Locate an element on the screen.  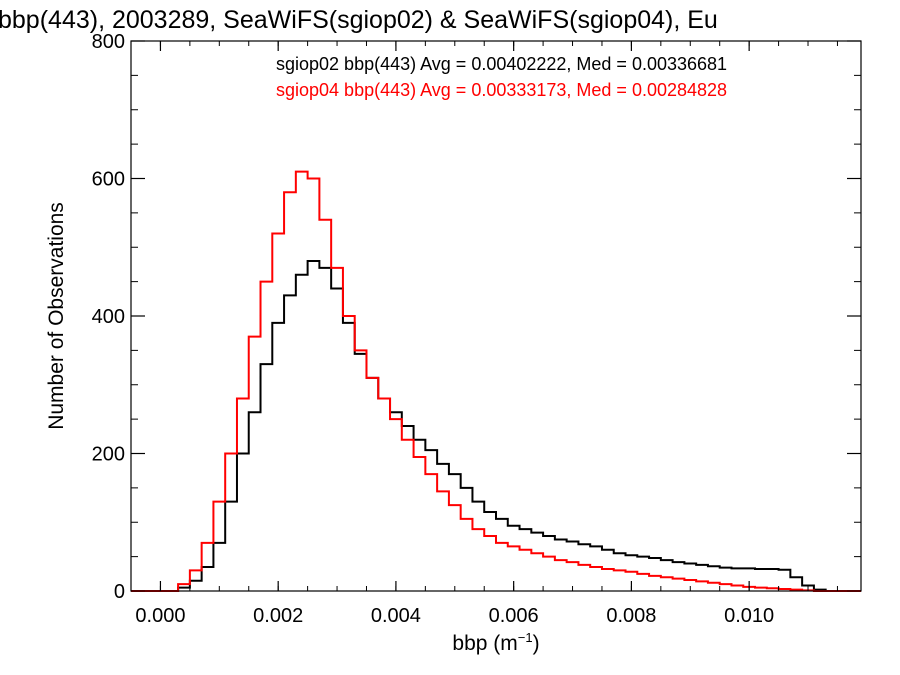
x-tick-label: 0.010 is located at coordinates (749, 616).